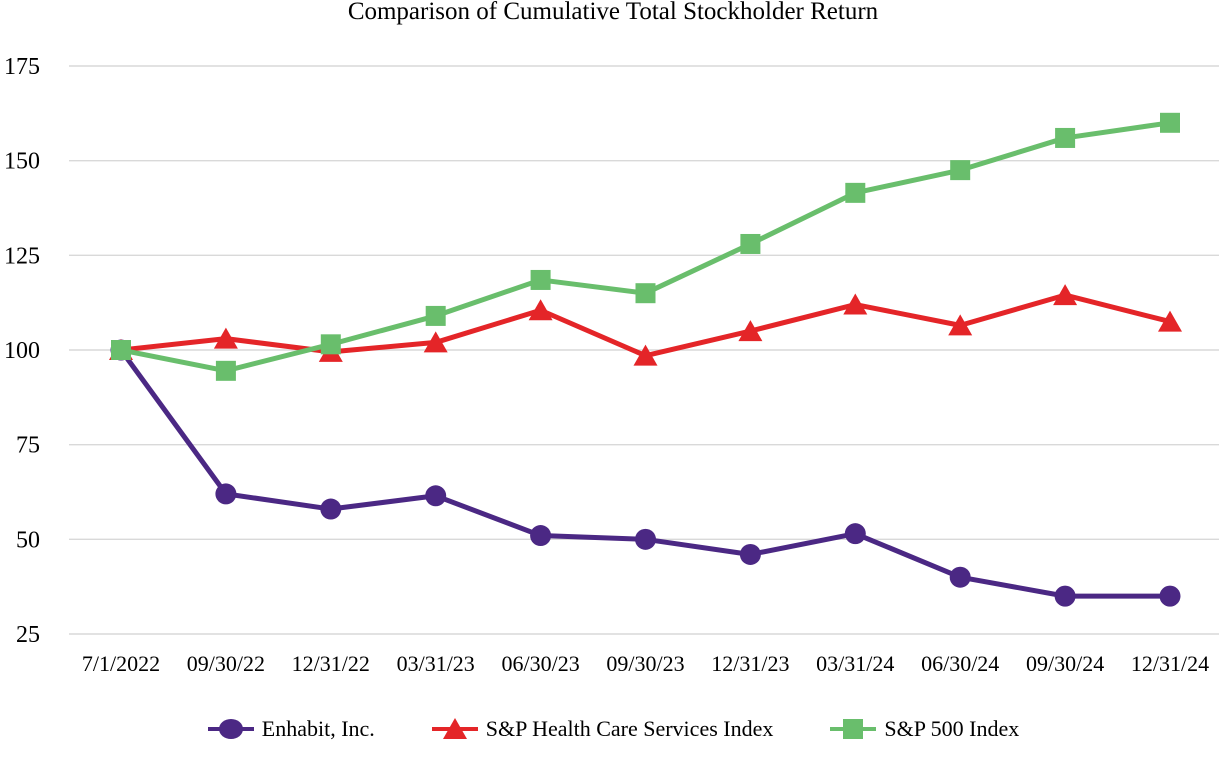  I want to click on y-axis-tick-label: 150, so click(22, 162).